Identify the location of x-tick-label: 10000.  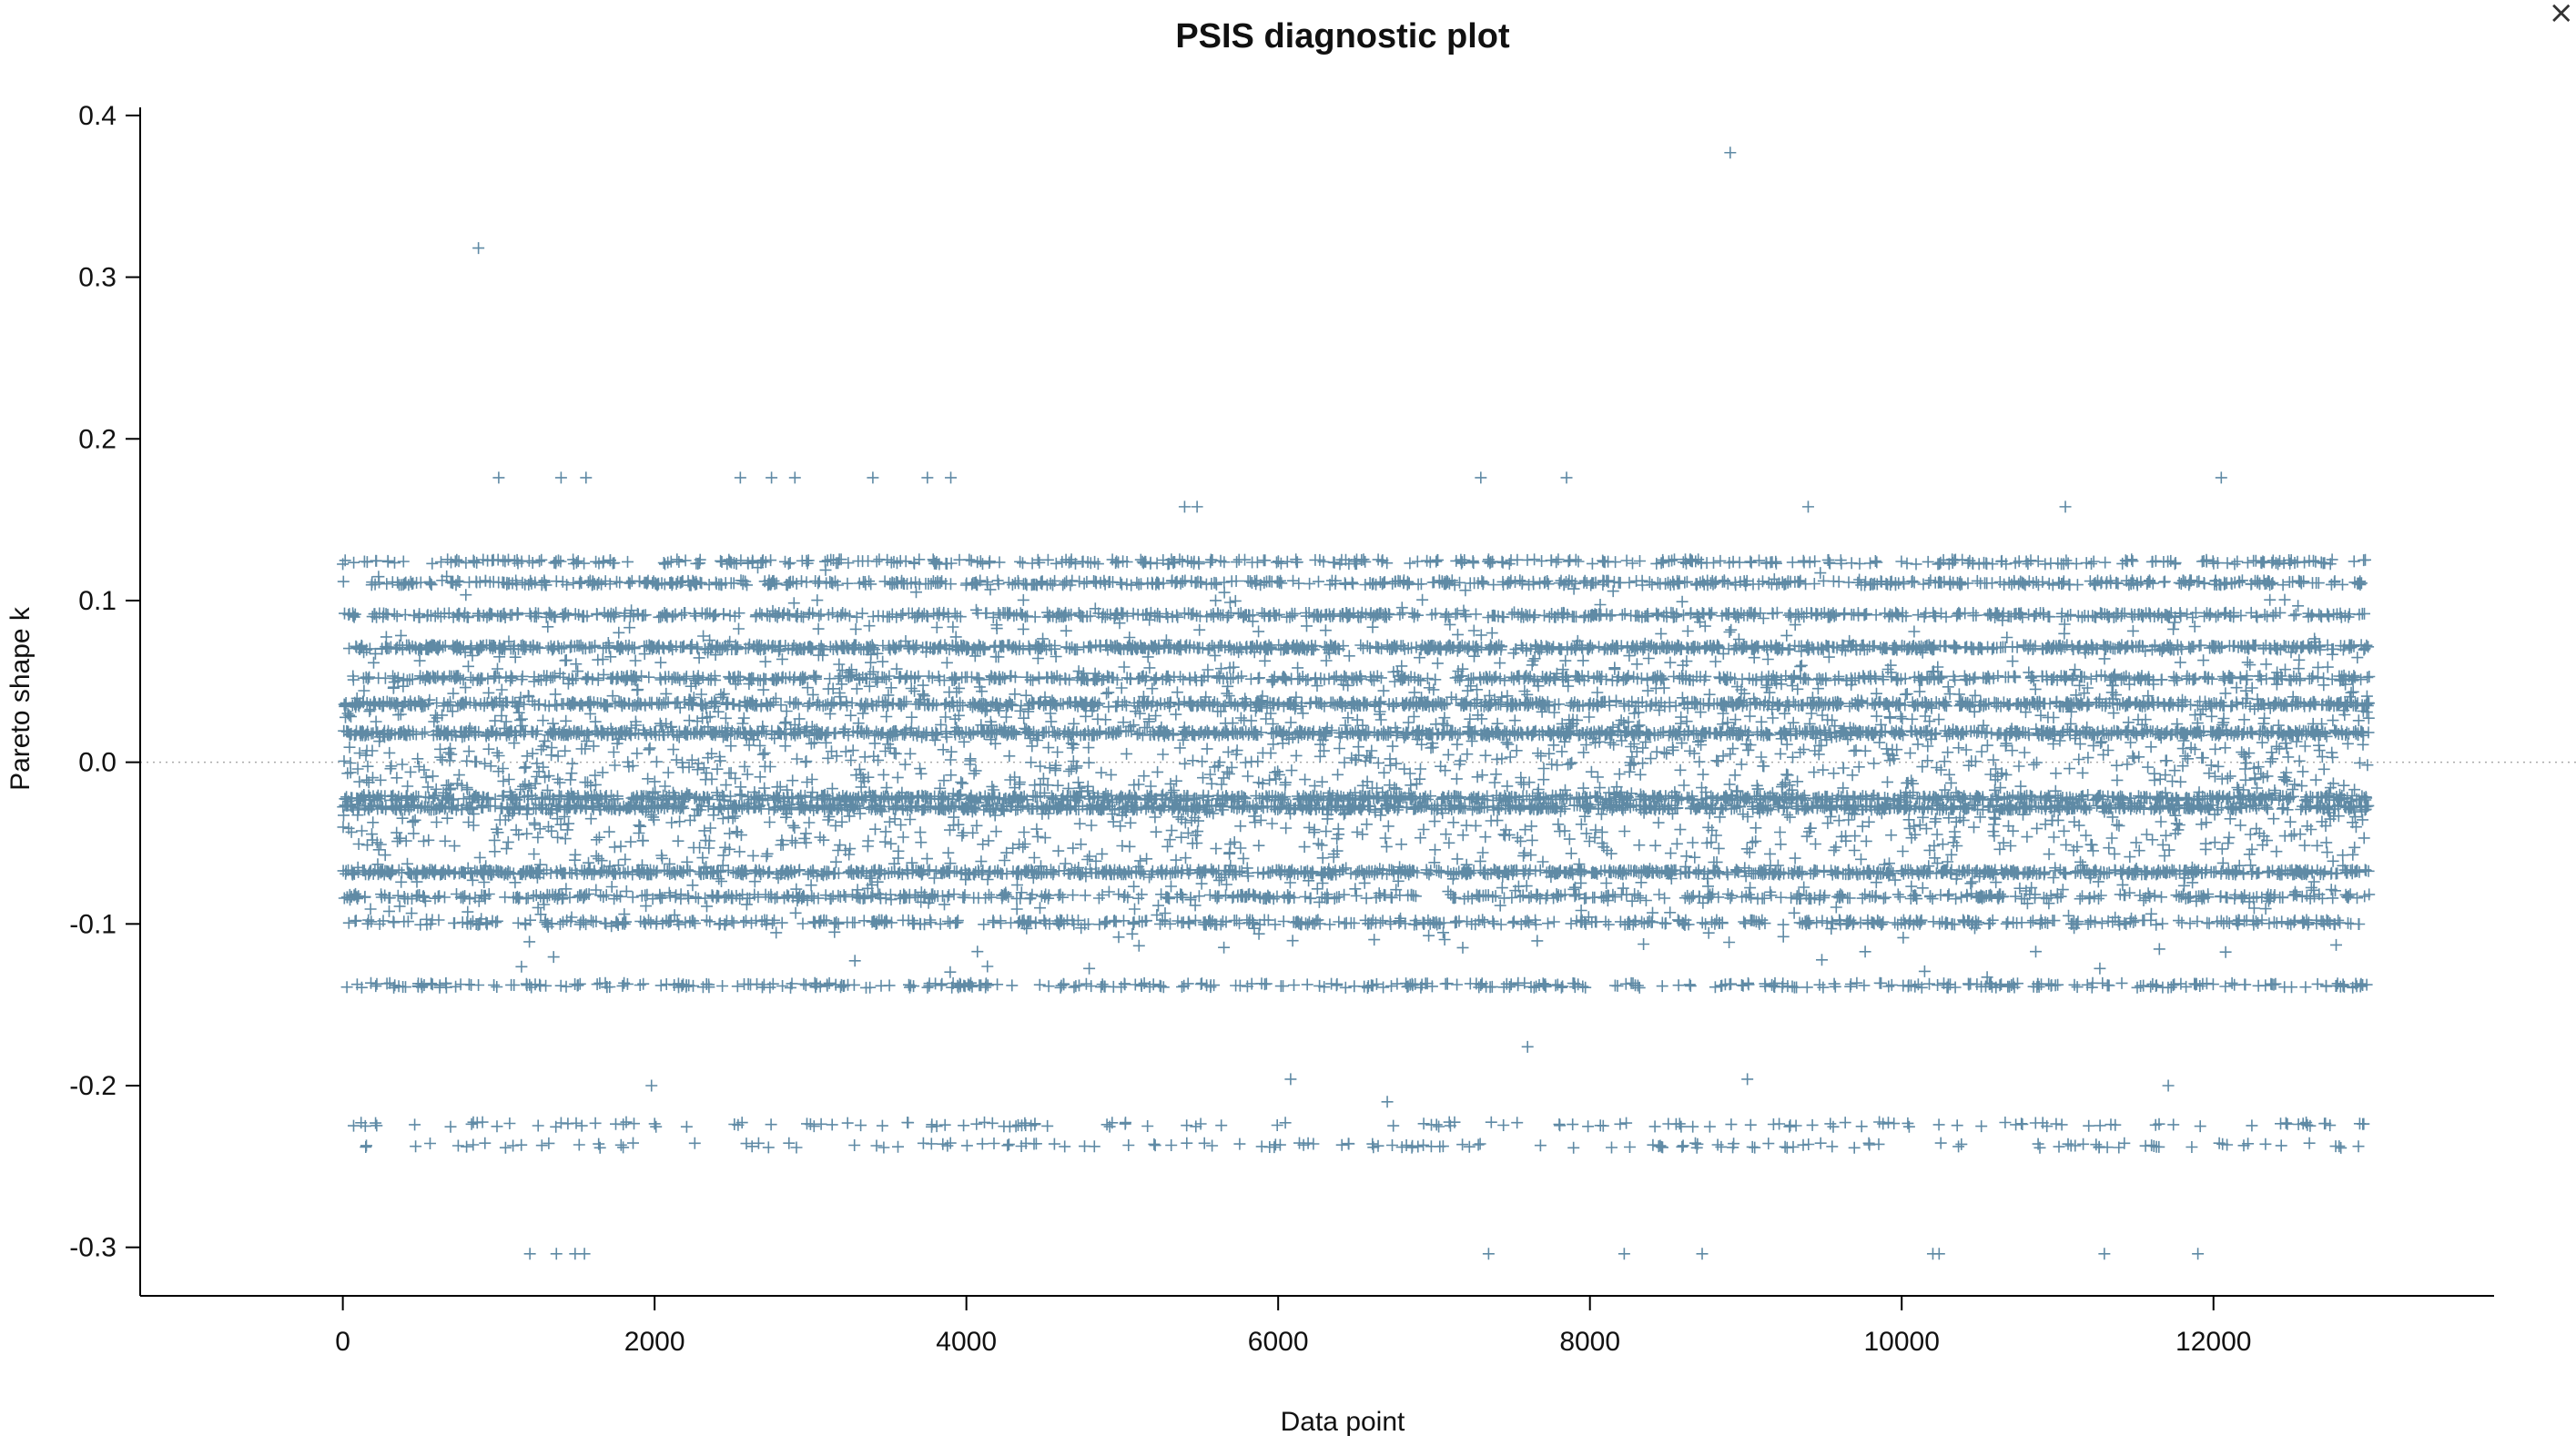
(1901, 1342).